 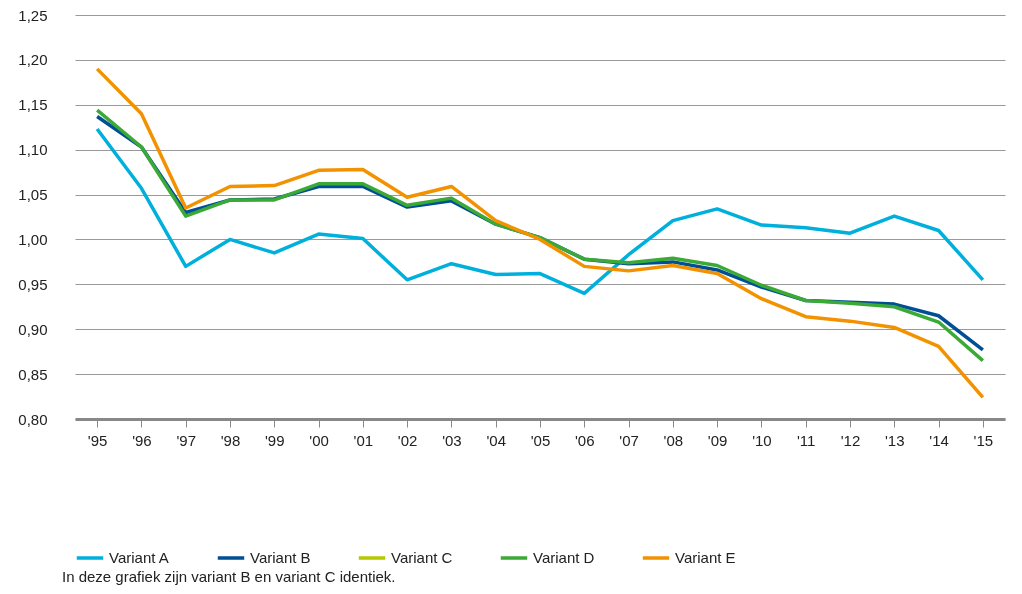 What do you see at coordinates (762, 440) in the screenshot?
I see `x-tick-label: '10` at bounding box center [762, 440].